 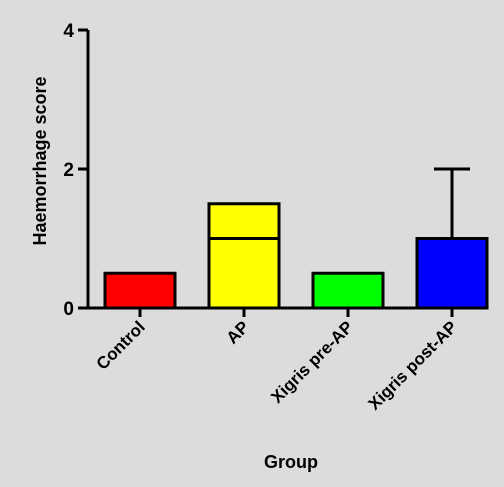 What do you see at coordinates (75, 170) in the screenshot?
I see `y-ticks: 0 2 4` at bounding box center [75, 170].